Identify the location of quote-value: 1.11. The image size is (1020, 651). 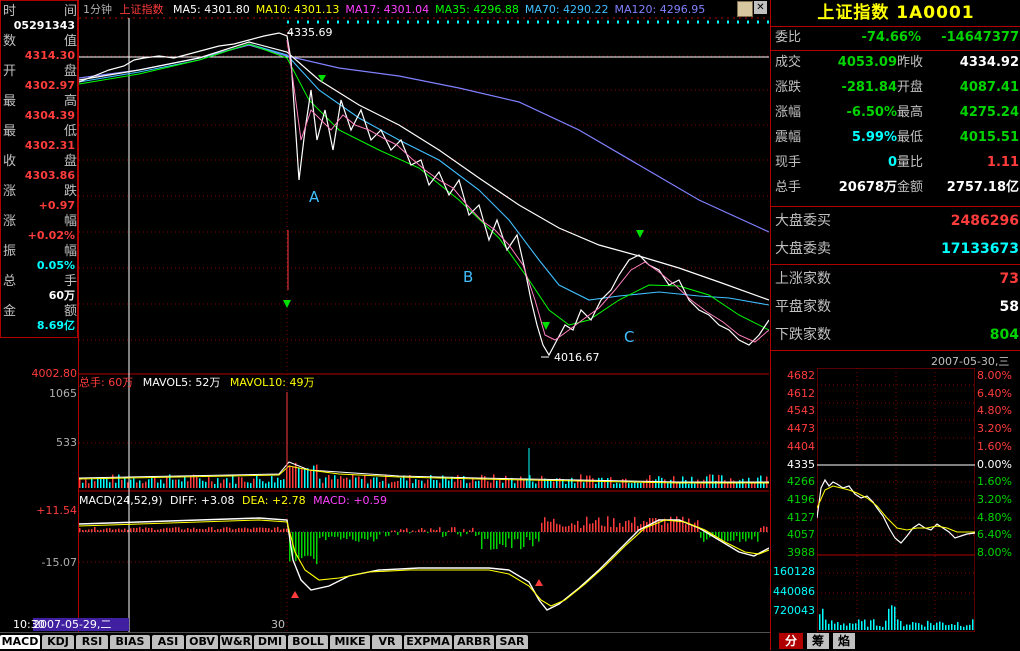
(1003, 163).